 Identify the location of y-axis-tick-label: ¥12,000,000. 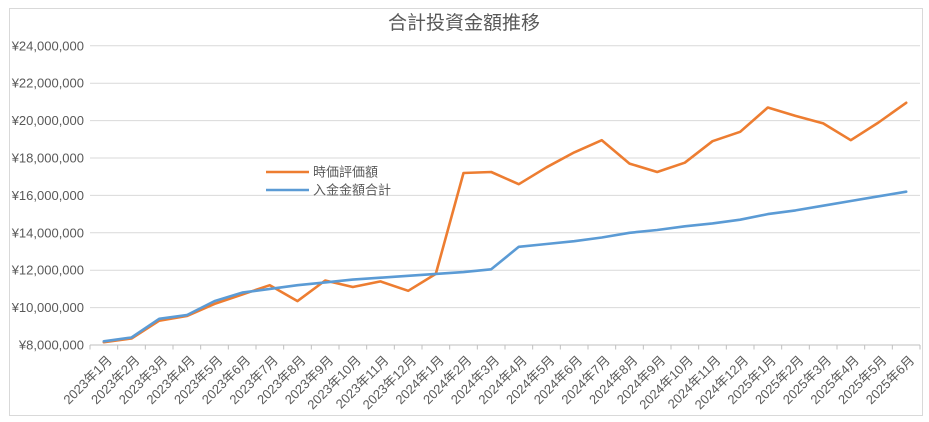
(47, 270).